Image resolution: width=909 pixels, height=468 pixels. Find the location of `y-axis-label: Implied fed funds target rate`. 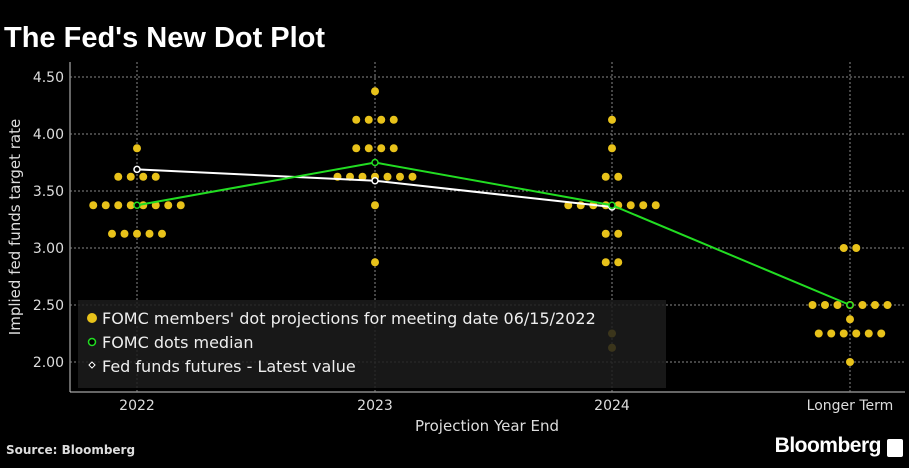

y-axis-label: Implied fed funds target rate is located at coordinates (15, 227).